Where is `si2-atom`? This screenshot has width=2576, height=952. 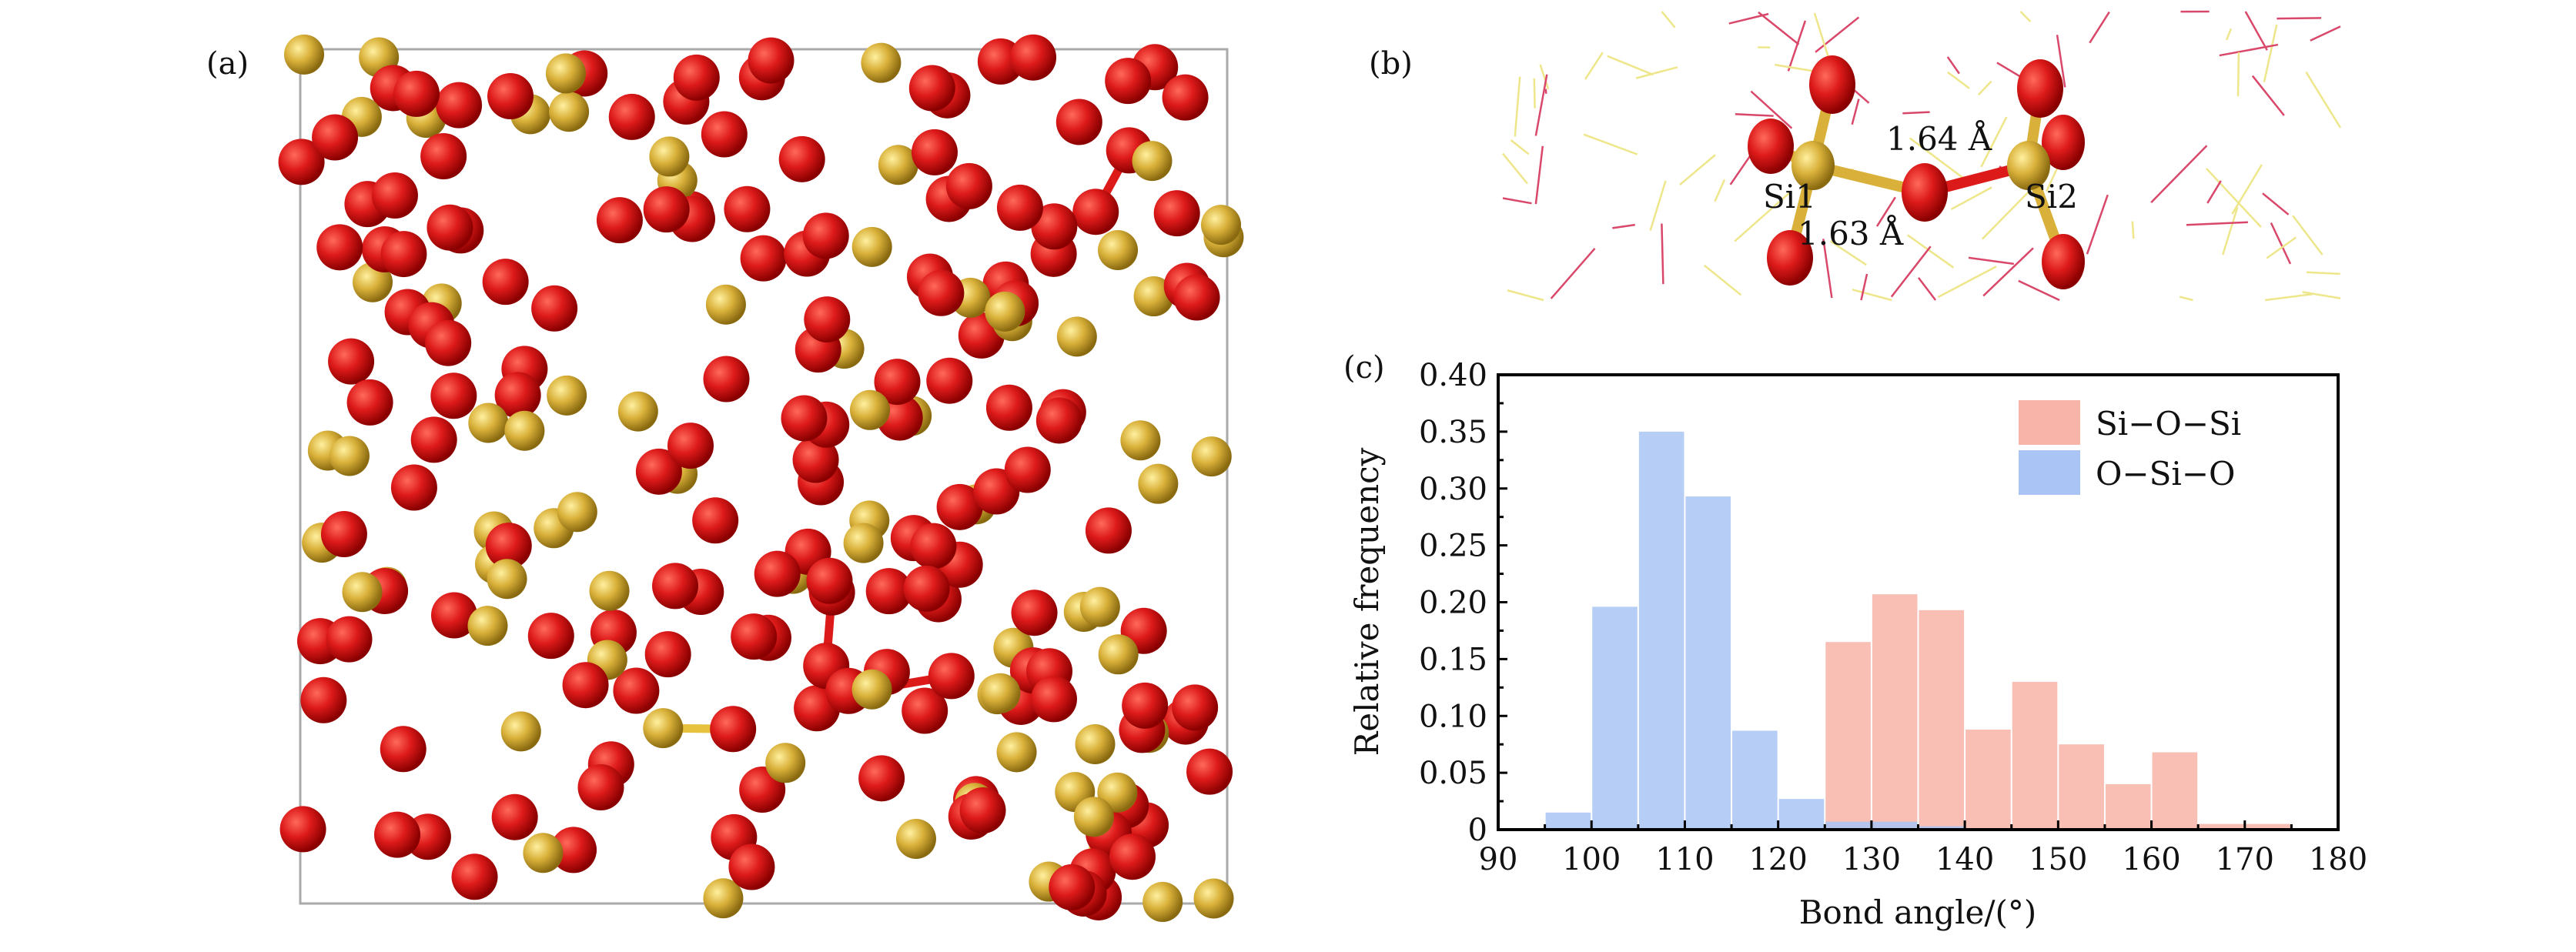 si2-atom is located at coordinates (2029, 165).